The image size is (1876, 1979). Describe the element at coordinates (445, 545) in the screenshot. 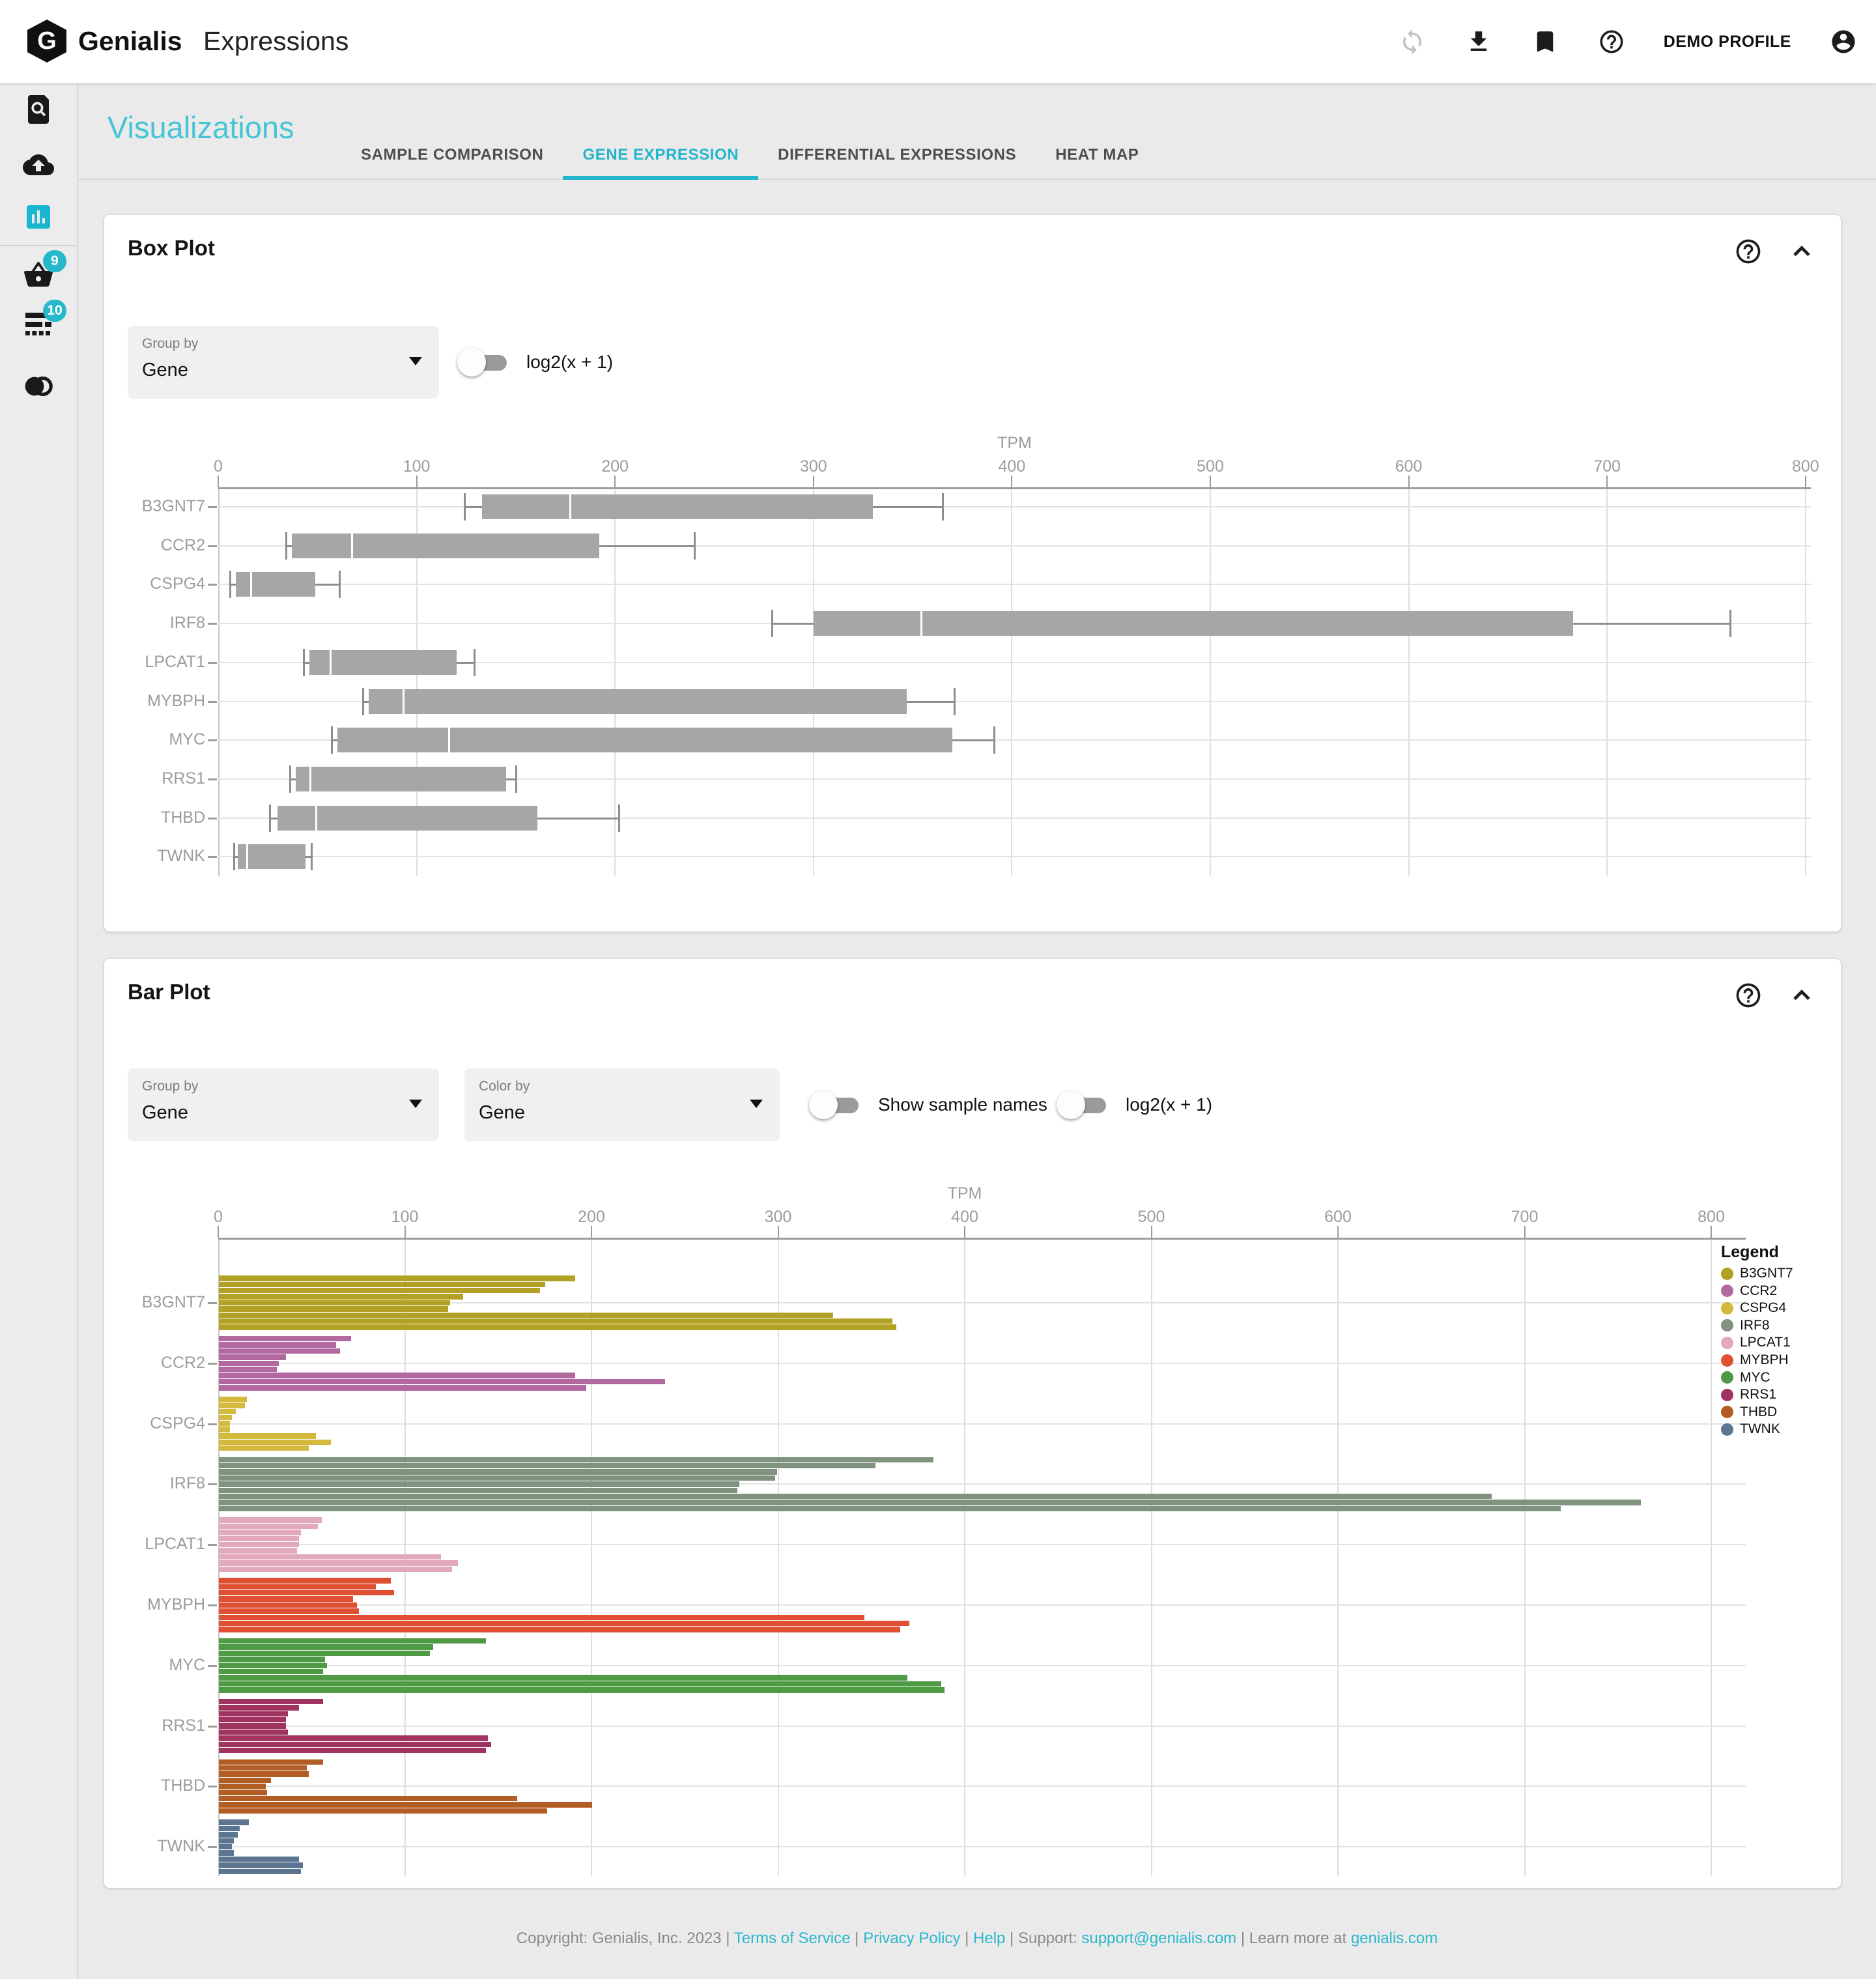

I see `box-CCR2` at that location.